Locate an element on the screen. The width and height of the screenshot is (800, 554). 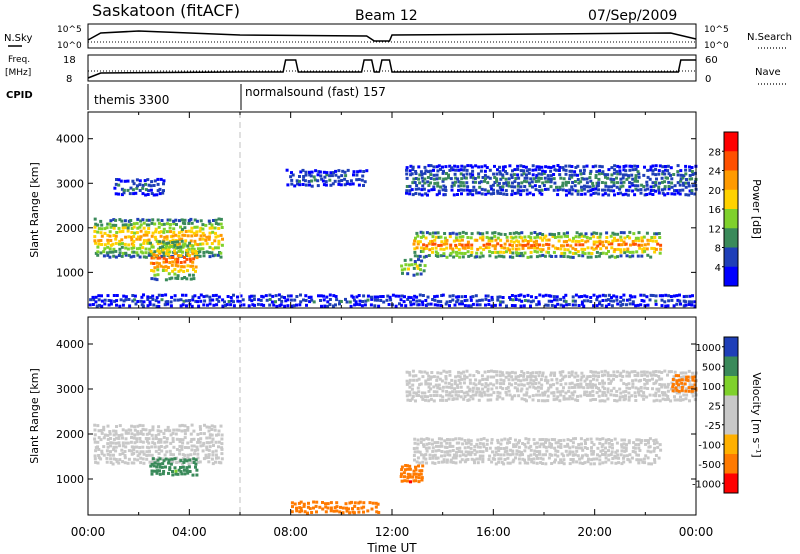
time-axis-title: Time UT is located at coordinates (391, 547).